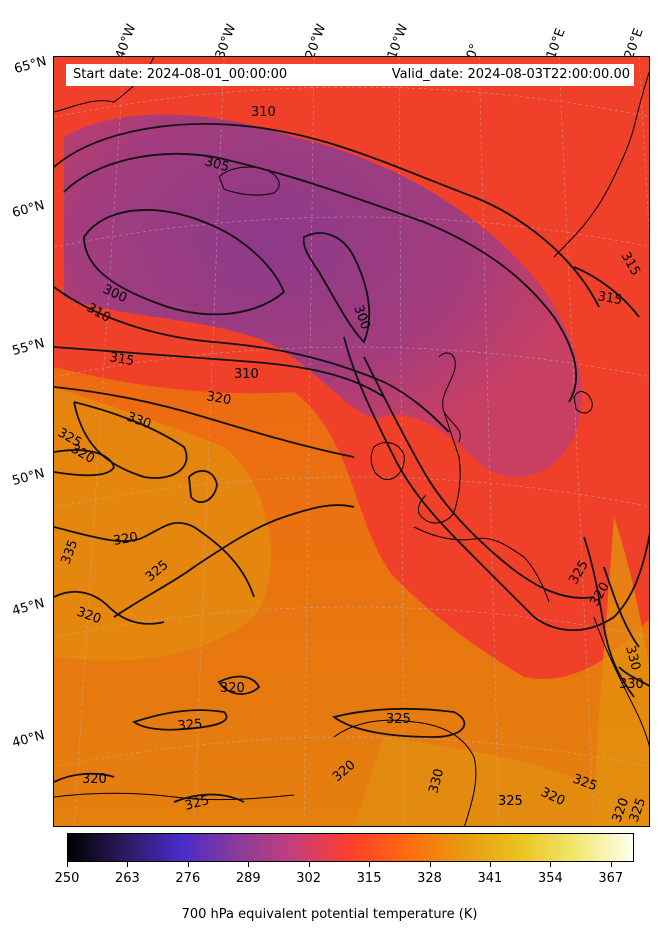  Describe the element at coordinates (490, 878) in the screenshot. I see `colorbar-tick-label: 341` at that location.